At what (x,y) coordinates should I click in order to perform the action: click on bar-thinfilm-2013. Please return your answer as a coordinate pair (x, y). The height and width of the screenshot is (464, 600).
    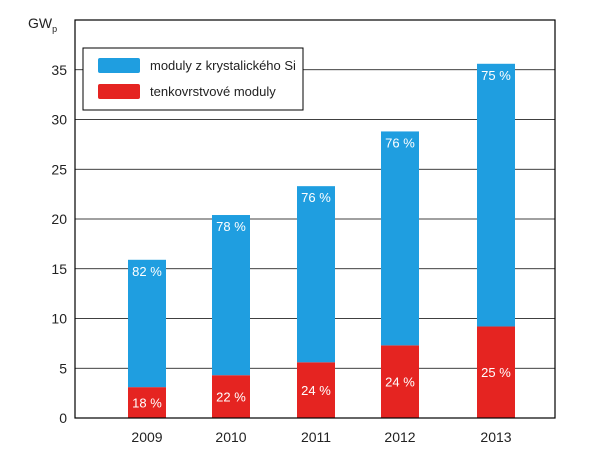
    Looking at the image, I should click on (496, 372).